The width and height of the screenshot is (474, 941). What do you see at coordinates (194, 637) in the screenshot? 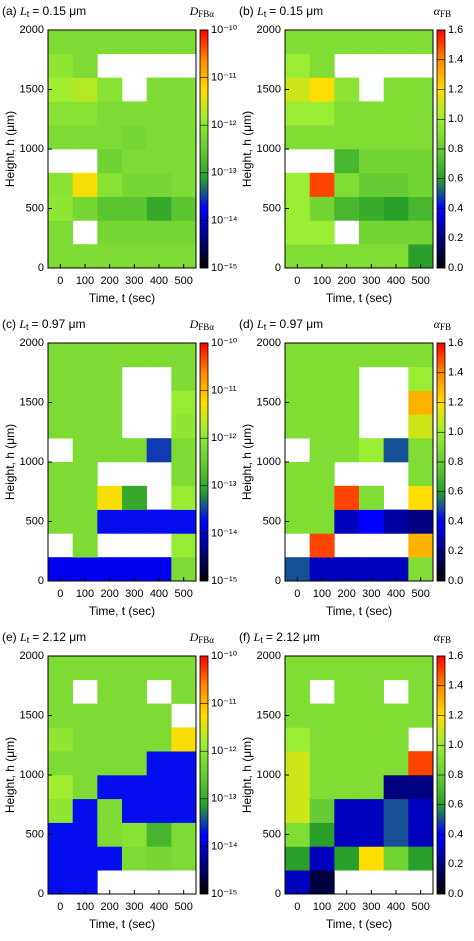
I see `colorbar-symbol: D` at bounding box center [194, 637].